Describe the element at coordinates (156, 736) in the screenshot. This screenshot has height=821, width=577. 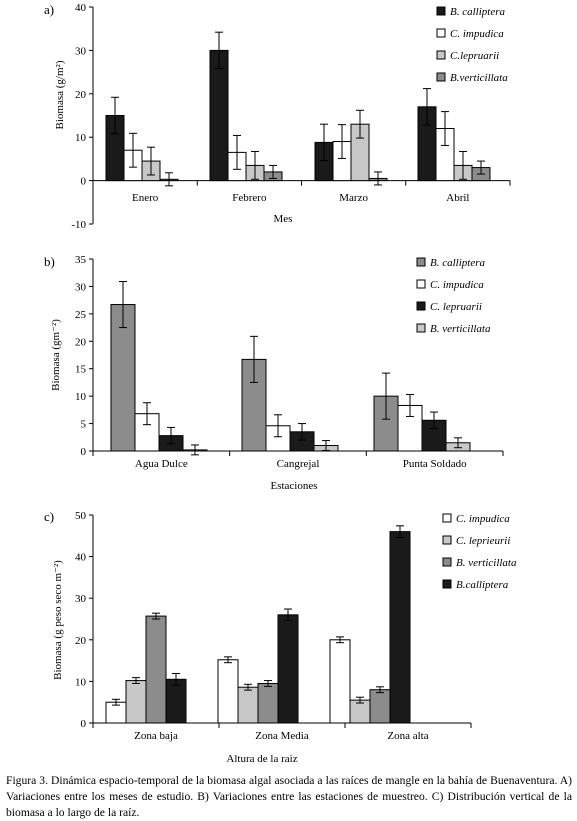
I see `x-category-label: Zona baja` at that location.